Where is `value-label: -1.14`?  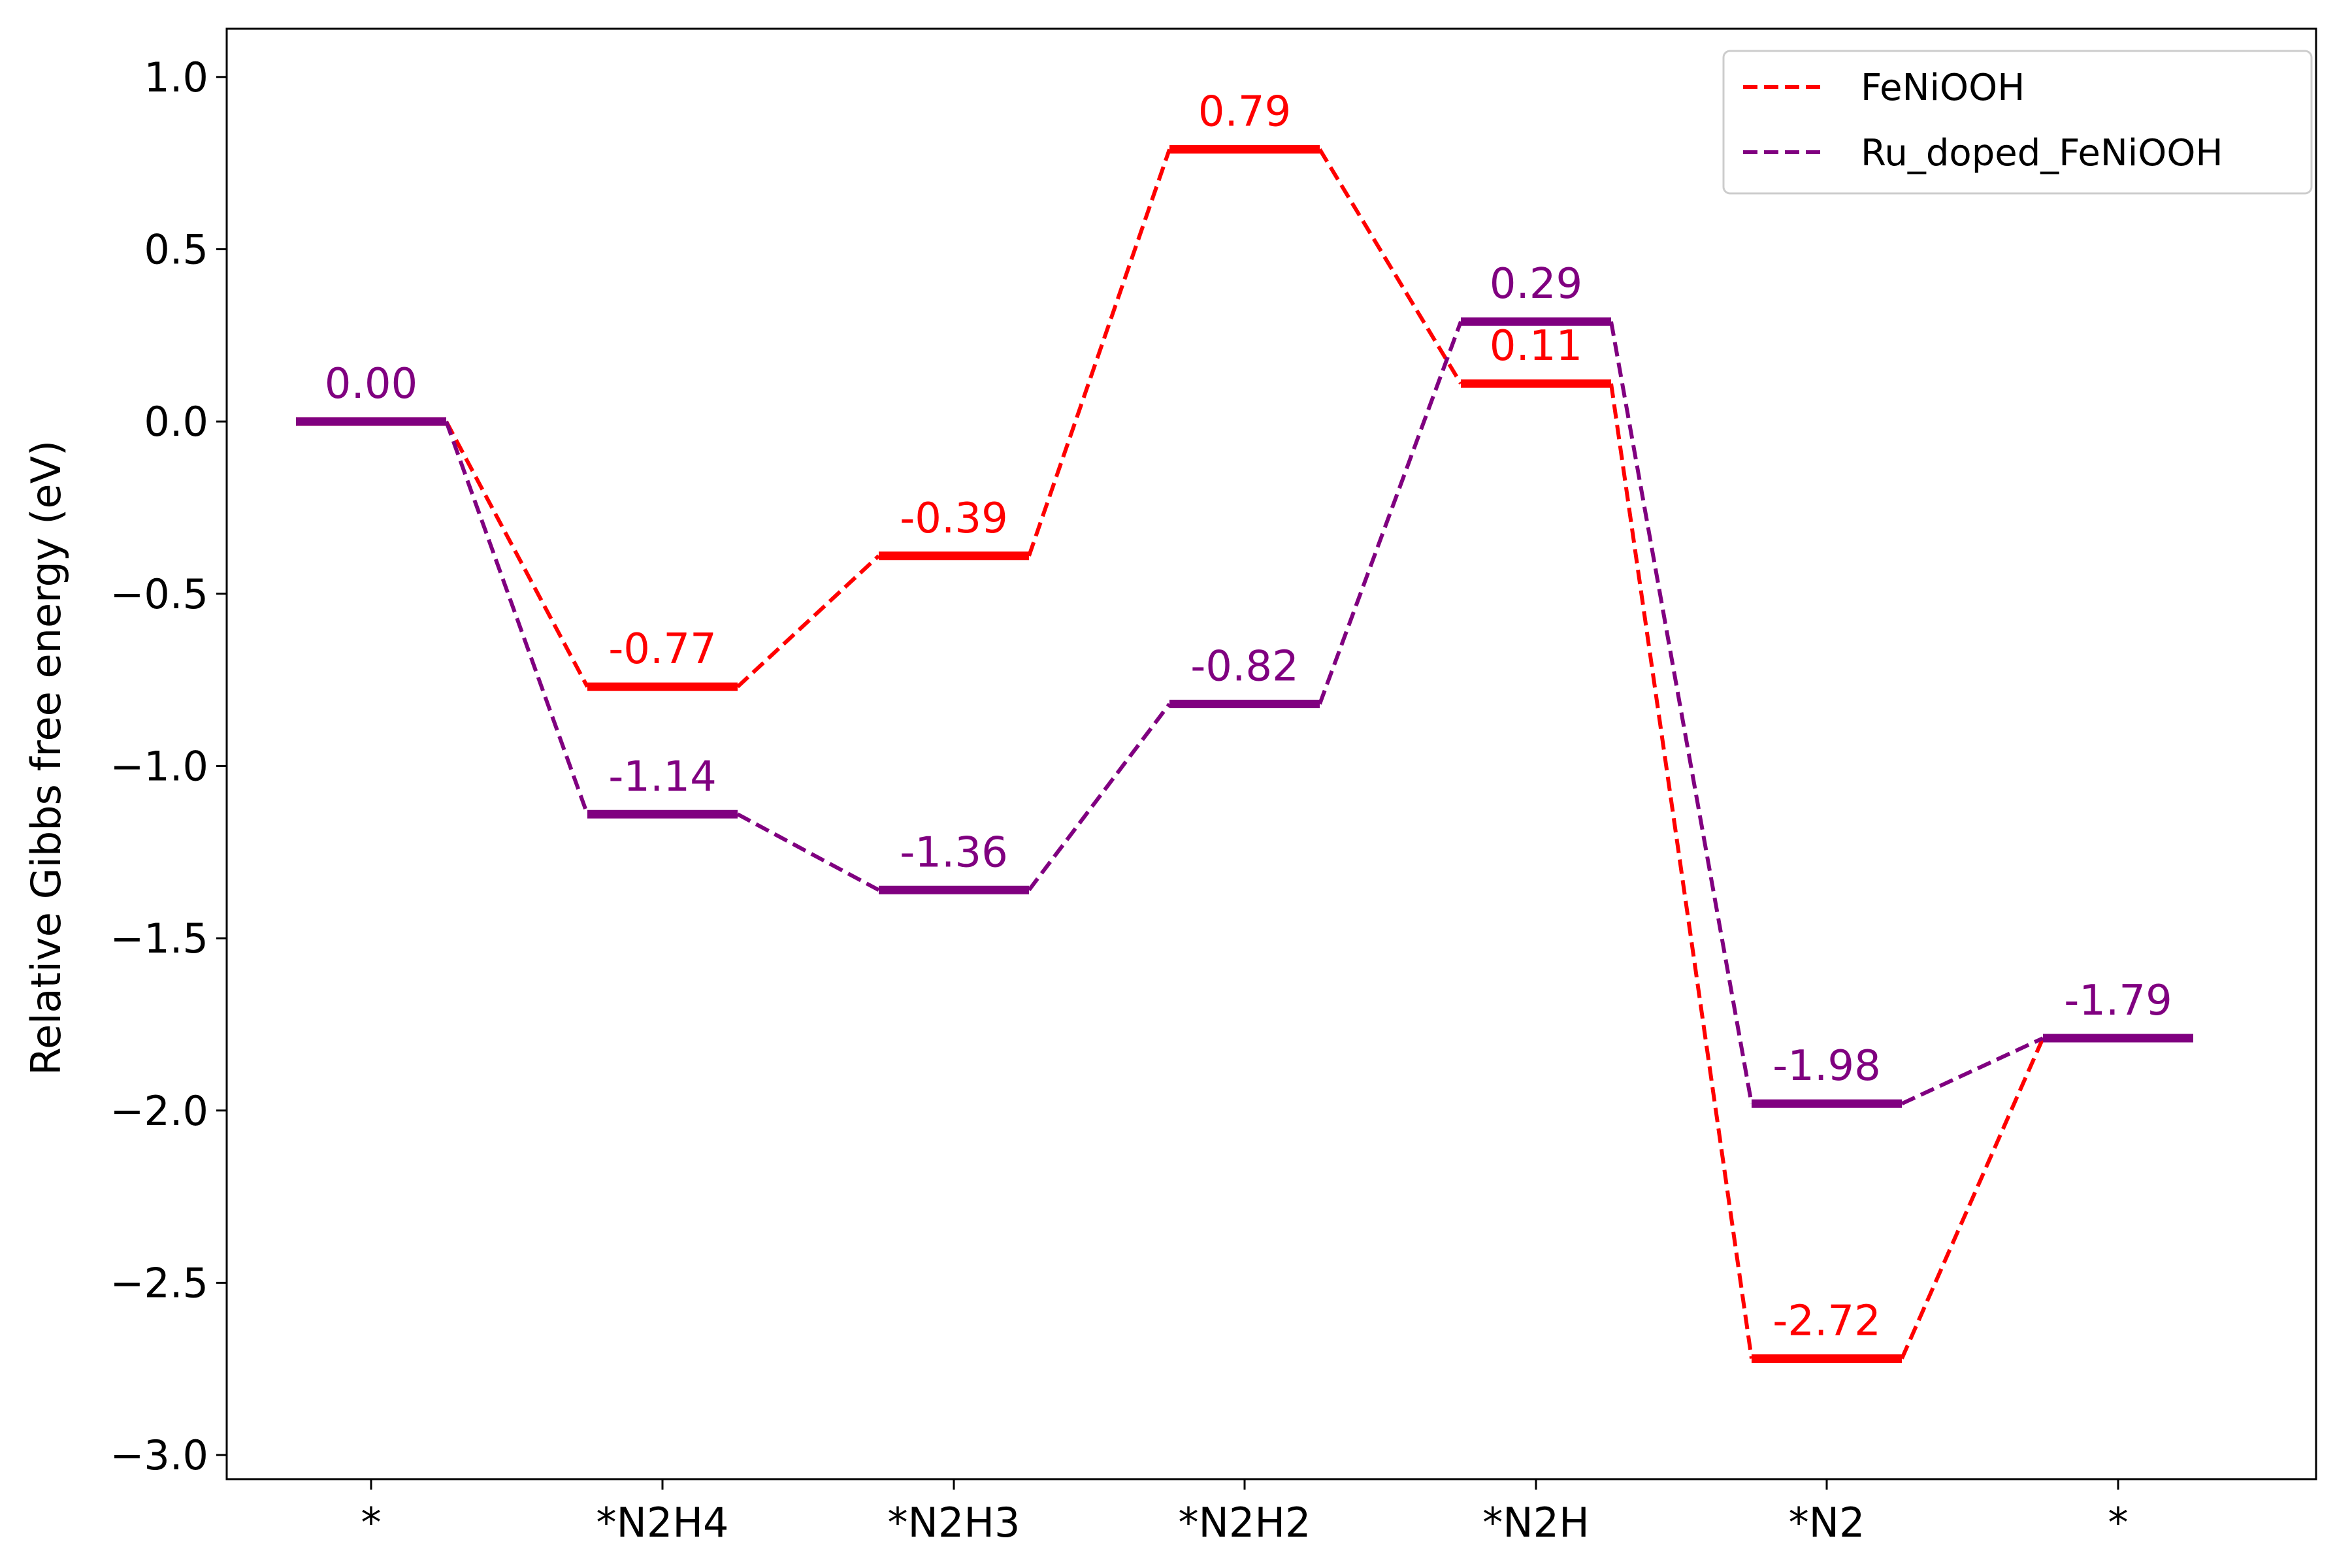 value-label: -1.14 is located at coordinates (662, 777).